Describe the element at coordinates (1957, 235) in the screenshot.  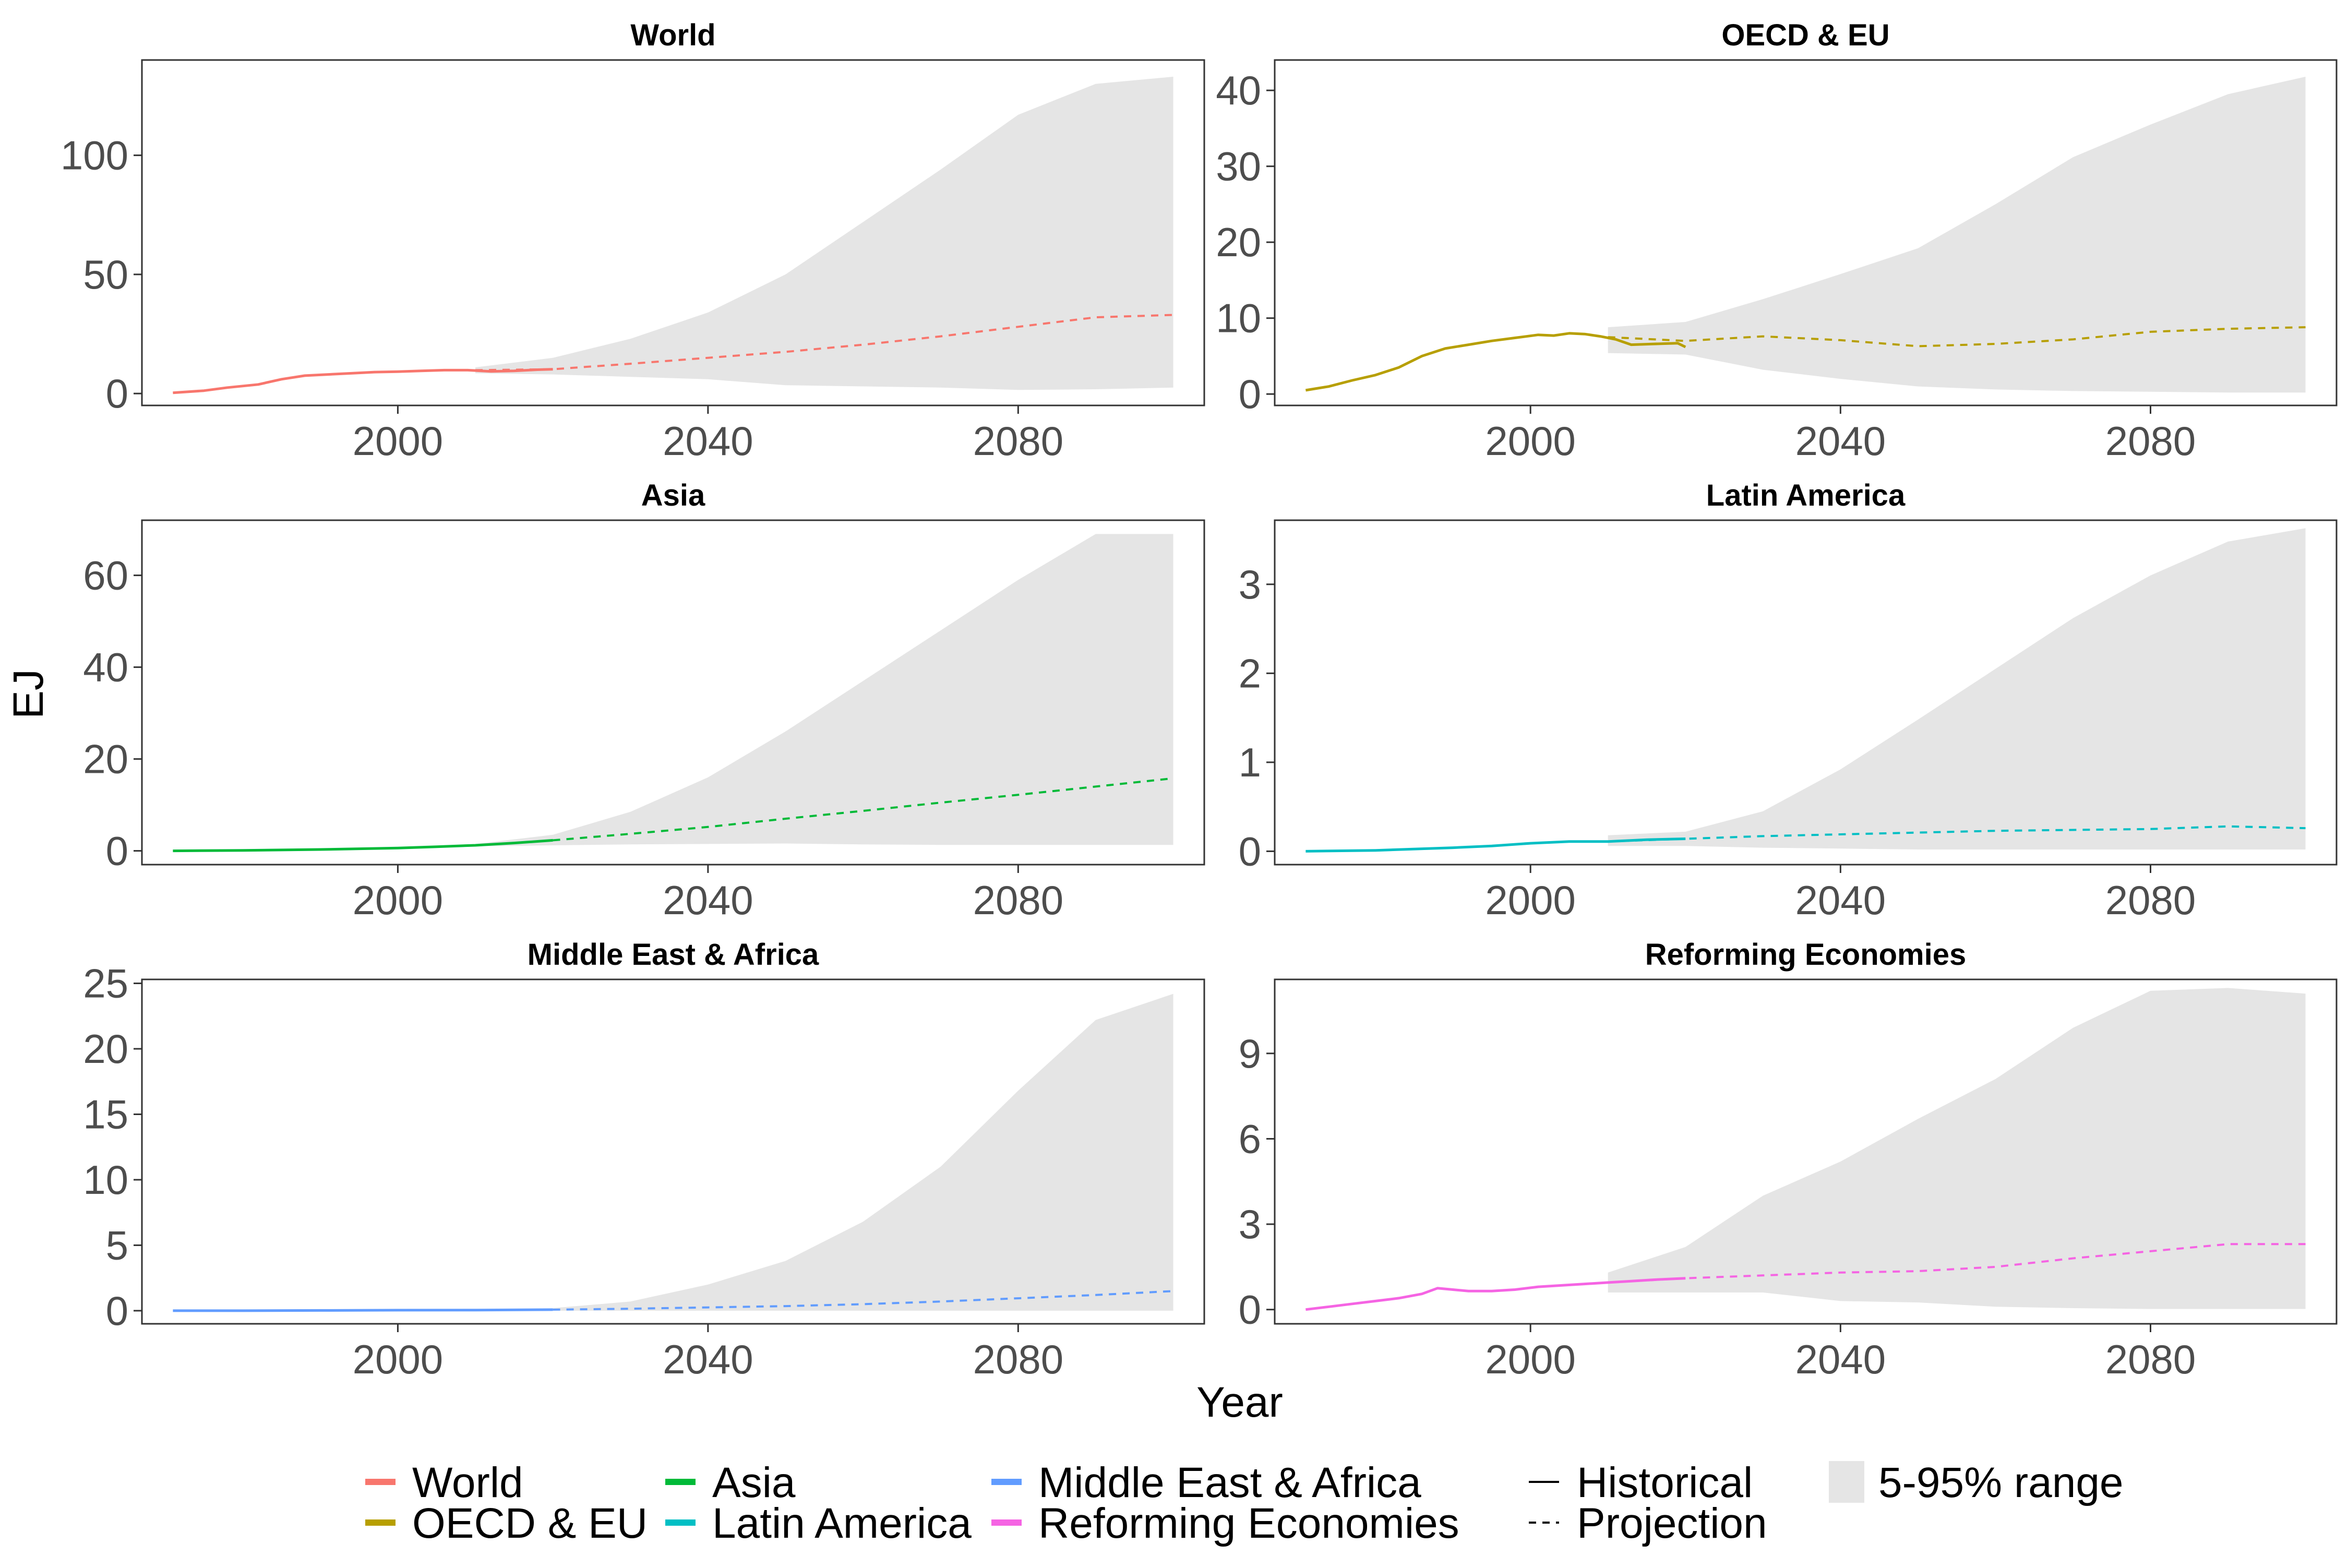
I see `range-ribbon-oecd-and-eu` at that location.